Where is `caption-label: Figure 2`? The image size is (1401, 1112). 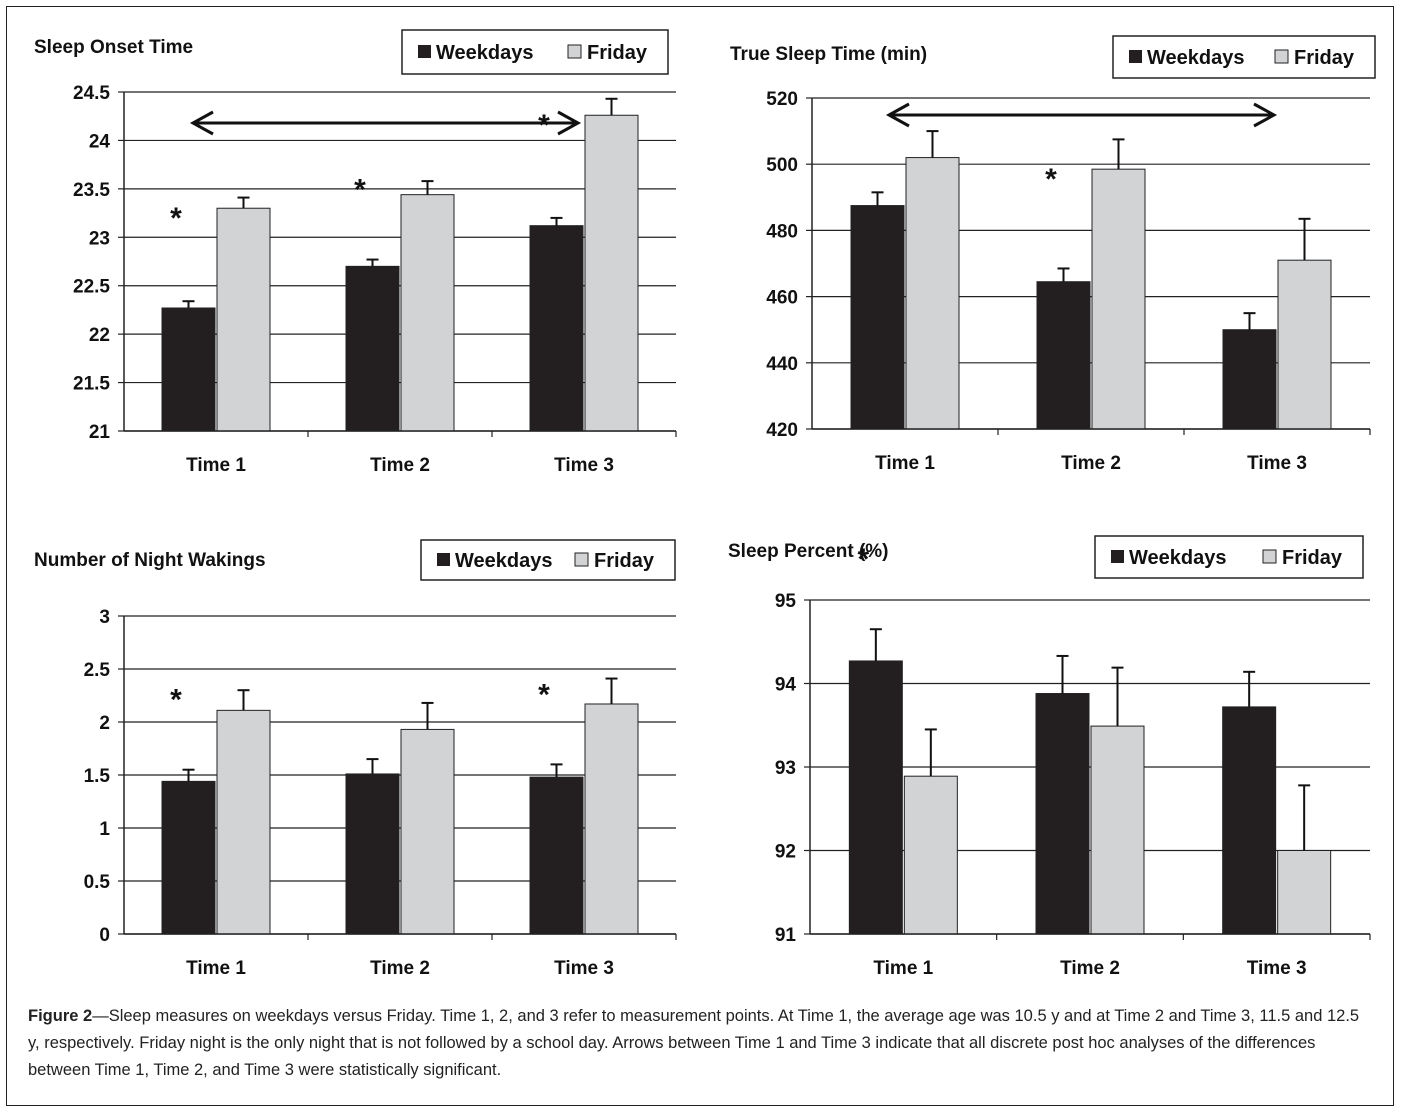
caption-label: Figure 2 is located at coordinates (60, 1016).